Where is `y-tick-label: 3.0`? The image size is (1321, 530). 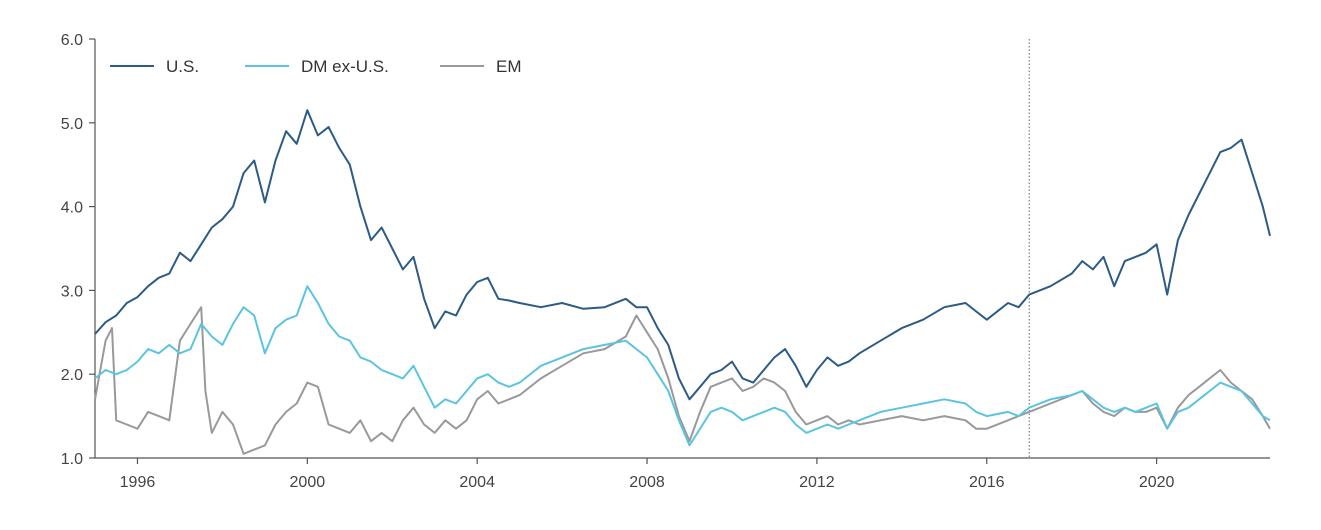
y-tick-label: 3.0 is located at coordinates (72, 291).